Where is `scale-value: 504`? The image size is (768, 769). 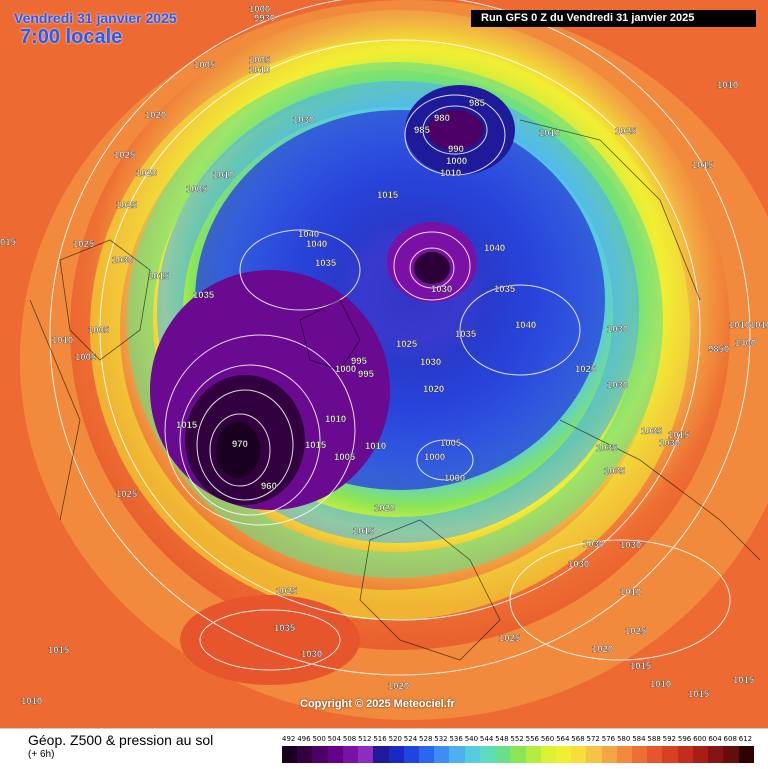 scale-value: 504 is located at coordinates (334, 739).